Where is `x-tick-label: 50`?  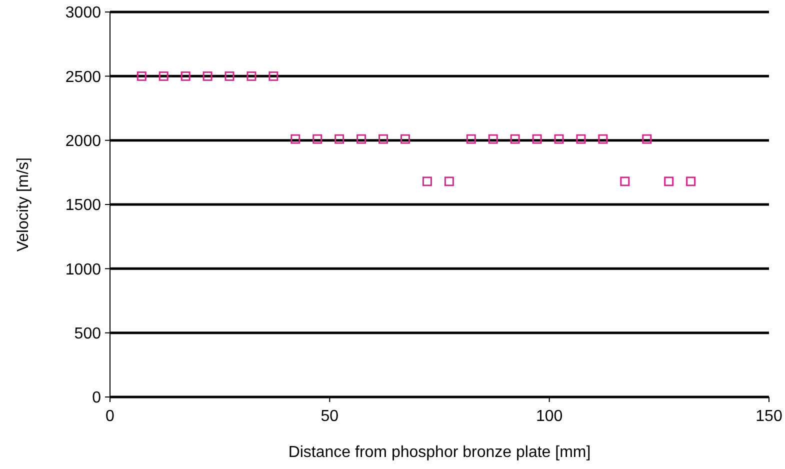 x-tick-label: 50 is located at coordinates (329, 416).